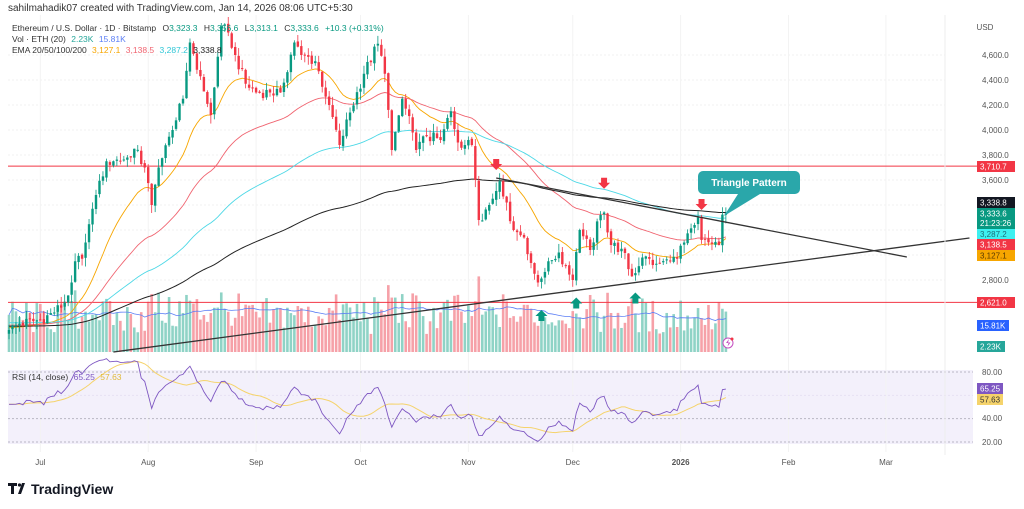 The height and width of the screenshot is (509, 1024). What do you see at coordinates (368, 400) in the screenshot?
I see `rsi-pane` at bounding box center [368, 400].